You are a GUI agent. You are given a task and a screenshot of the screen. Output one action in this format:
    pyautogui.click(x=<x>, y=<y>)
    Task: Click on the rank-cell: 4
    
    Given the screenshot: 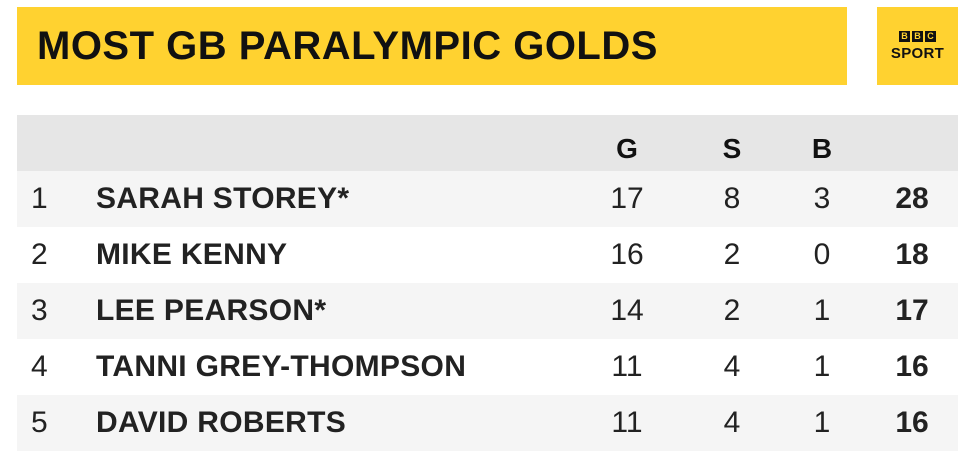 What is the action you would take?
    pyautogui.click(x=39, y=366)
    